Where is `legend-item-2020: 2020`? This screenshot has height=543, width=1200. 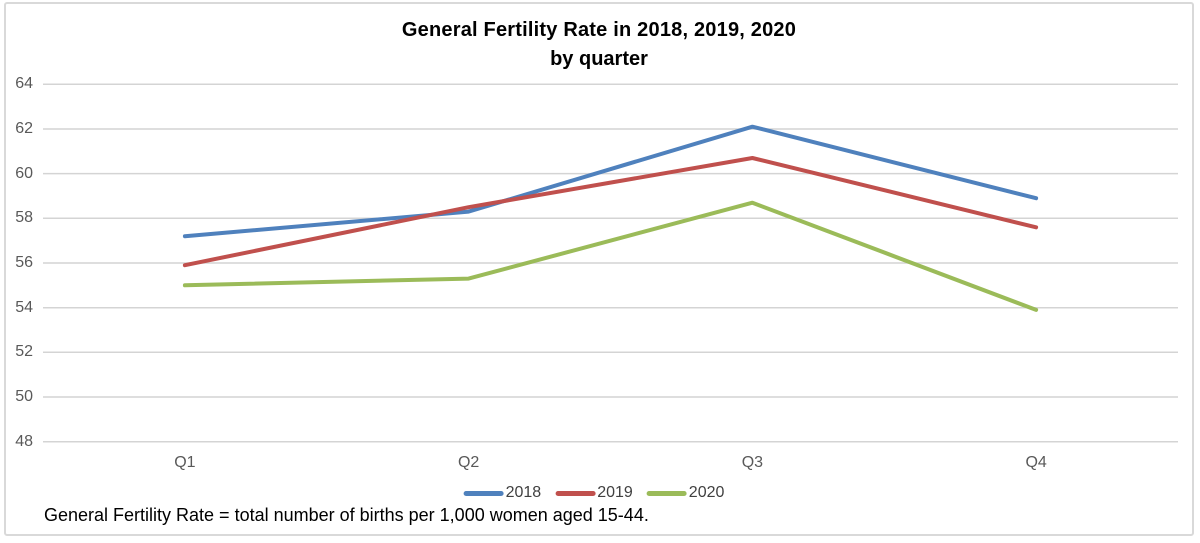 legend-item-2020: 2020 is located at coordinates (685, 492).